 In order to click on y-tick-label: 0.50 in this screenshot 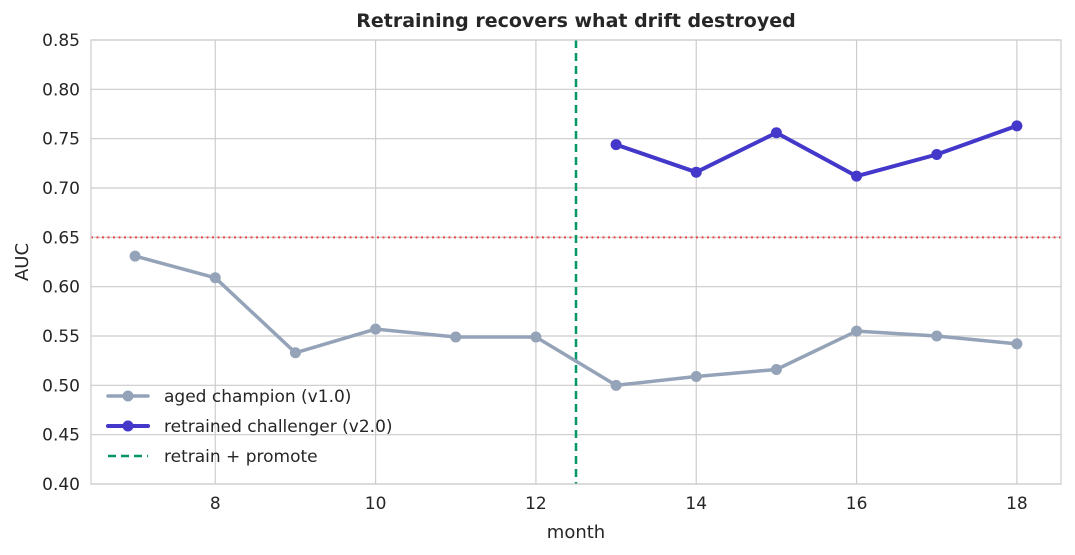, I will do `click(61, 386)`.